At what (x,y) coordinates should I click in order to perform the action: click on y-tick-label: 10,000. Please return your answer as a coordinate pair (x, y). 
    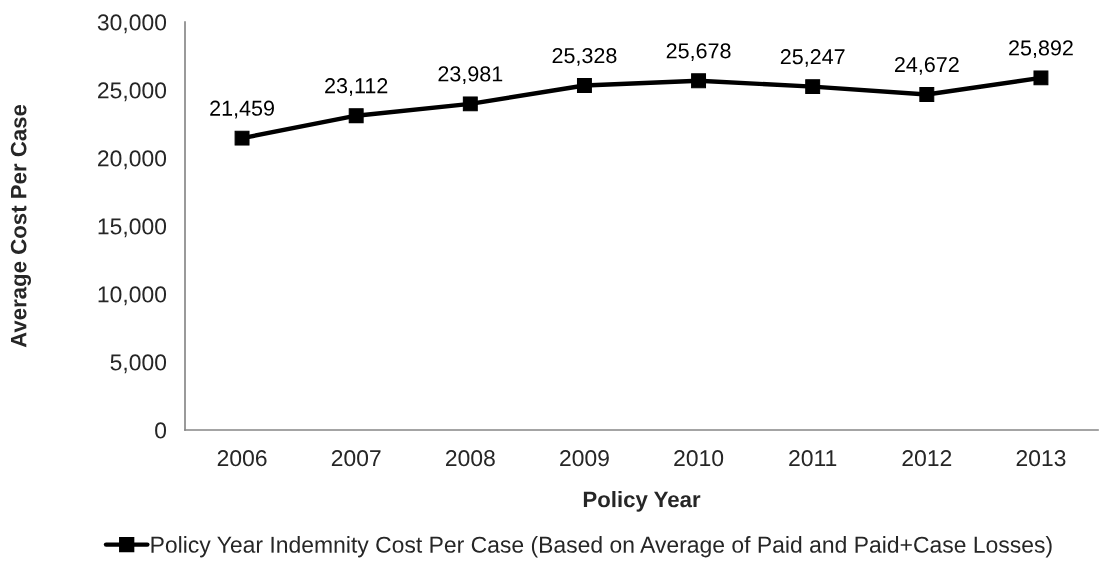
    Looking at the image, I should click on (132, 296).